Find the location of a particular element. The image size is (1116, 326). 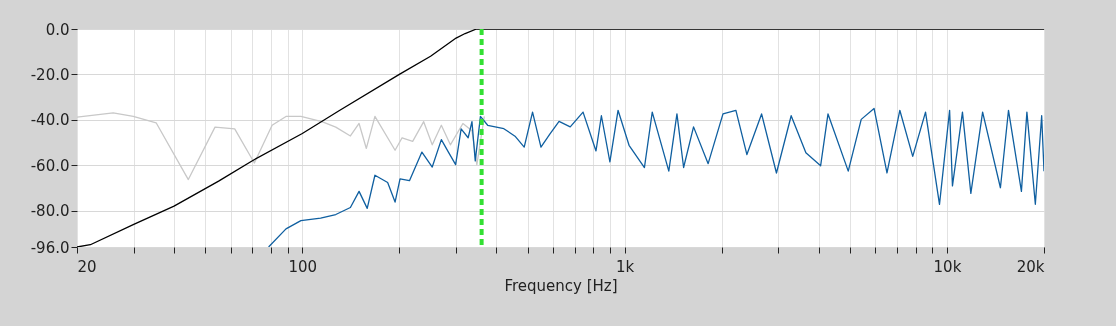

y-tick-label: -80.0 is located at coordinates (50, 211).